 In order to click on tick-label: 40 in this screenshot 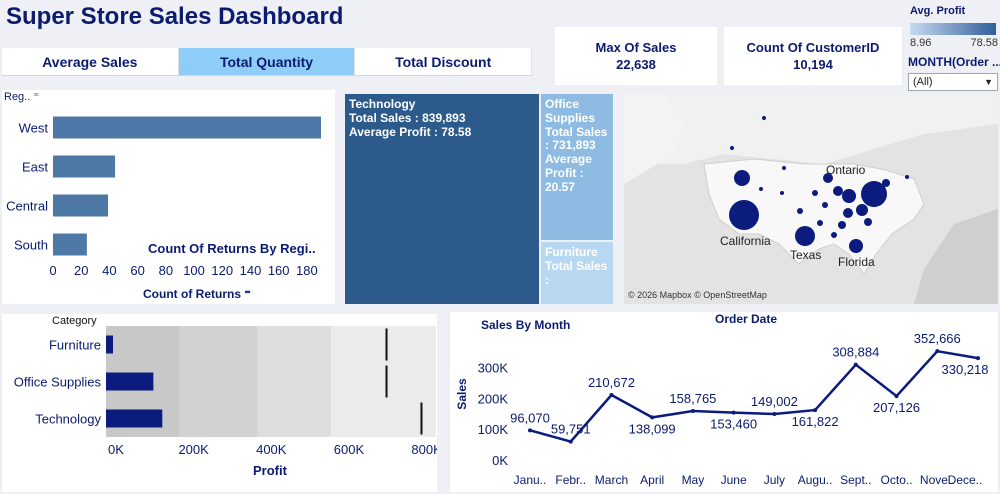, I will do `click(109, 270)`.